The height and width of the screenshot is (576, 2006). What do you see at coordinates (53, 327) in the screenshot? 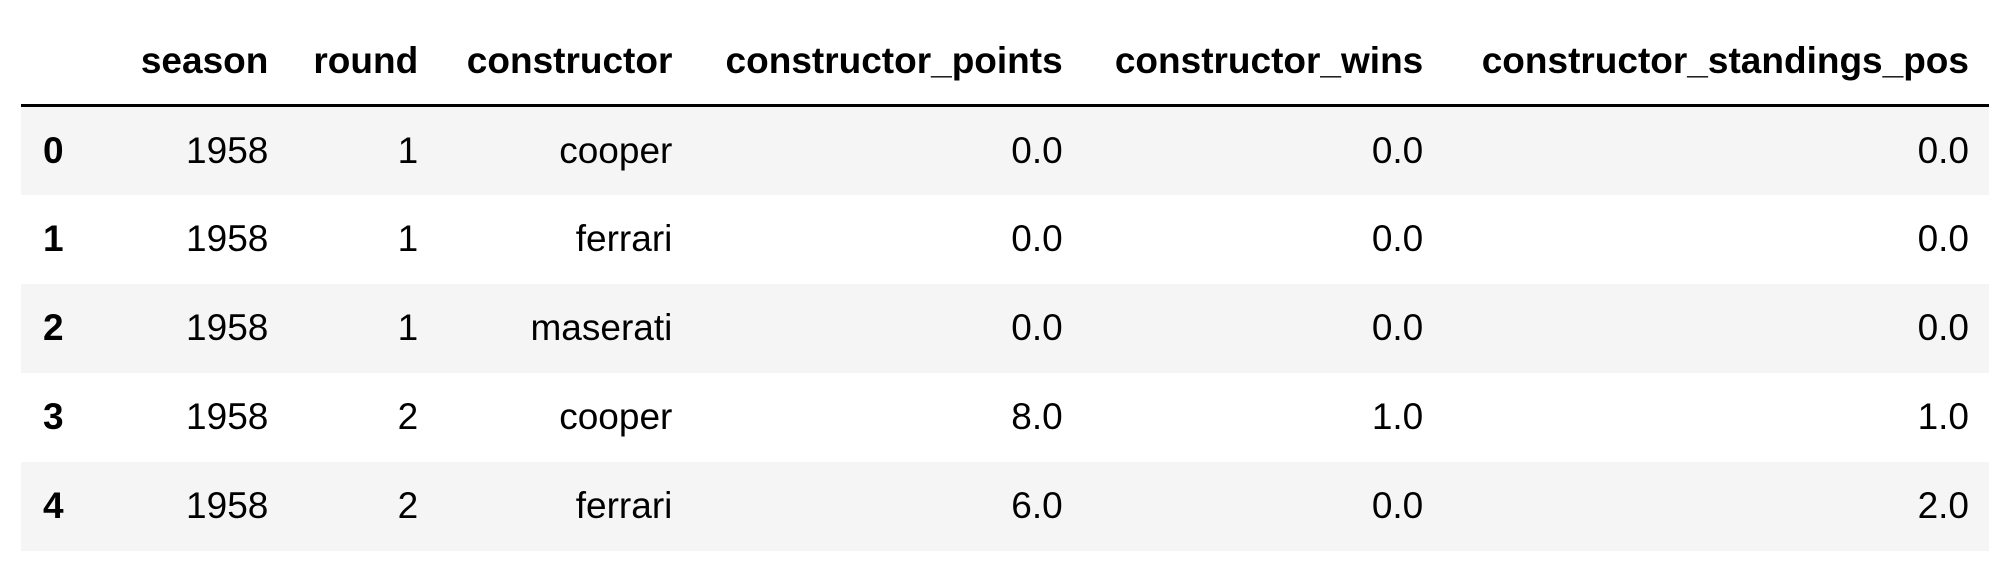
I see `row-index: 2` at bounding box center [53, 327].